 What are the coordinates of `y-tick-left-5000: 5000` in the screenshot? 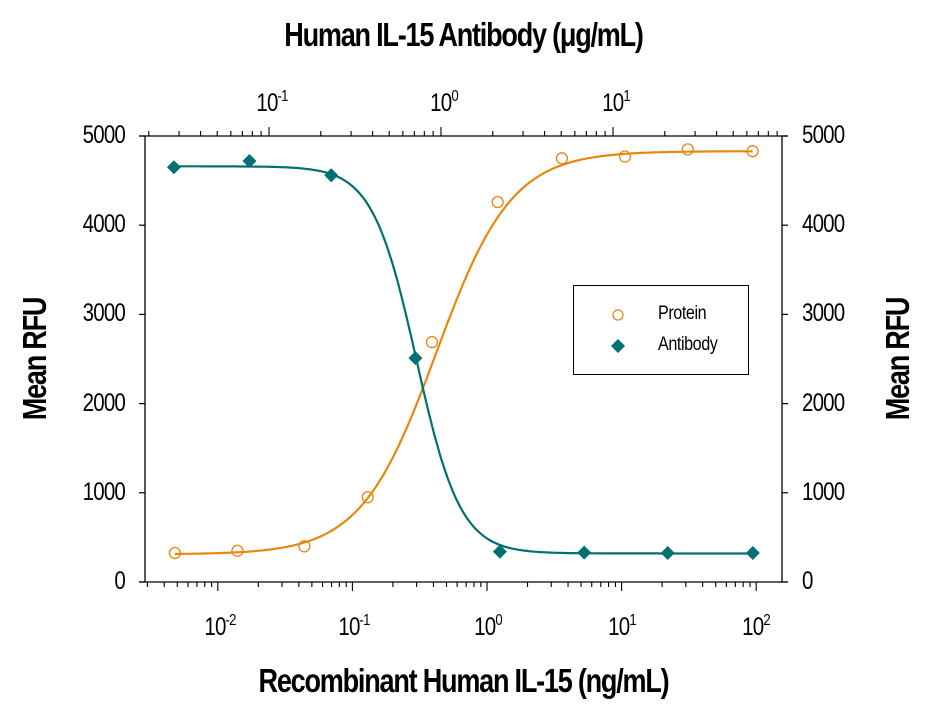 It's located at (104, 135).